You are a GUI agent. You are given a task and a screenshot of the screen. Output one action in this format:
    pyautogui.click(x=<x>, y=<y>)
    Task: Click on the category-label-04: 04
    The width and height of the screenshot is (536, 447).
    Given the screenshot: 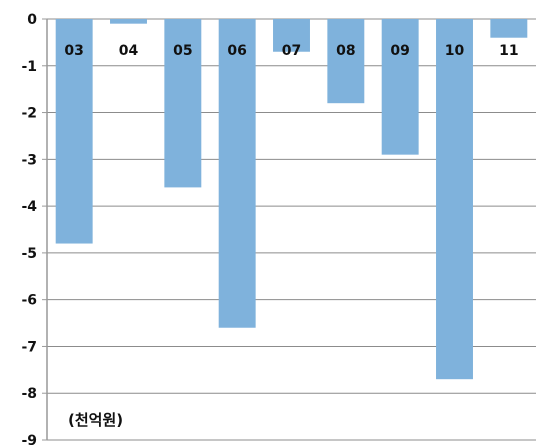 What is the action you would take?
    pyautogui.click(x=129, y=51)
    